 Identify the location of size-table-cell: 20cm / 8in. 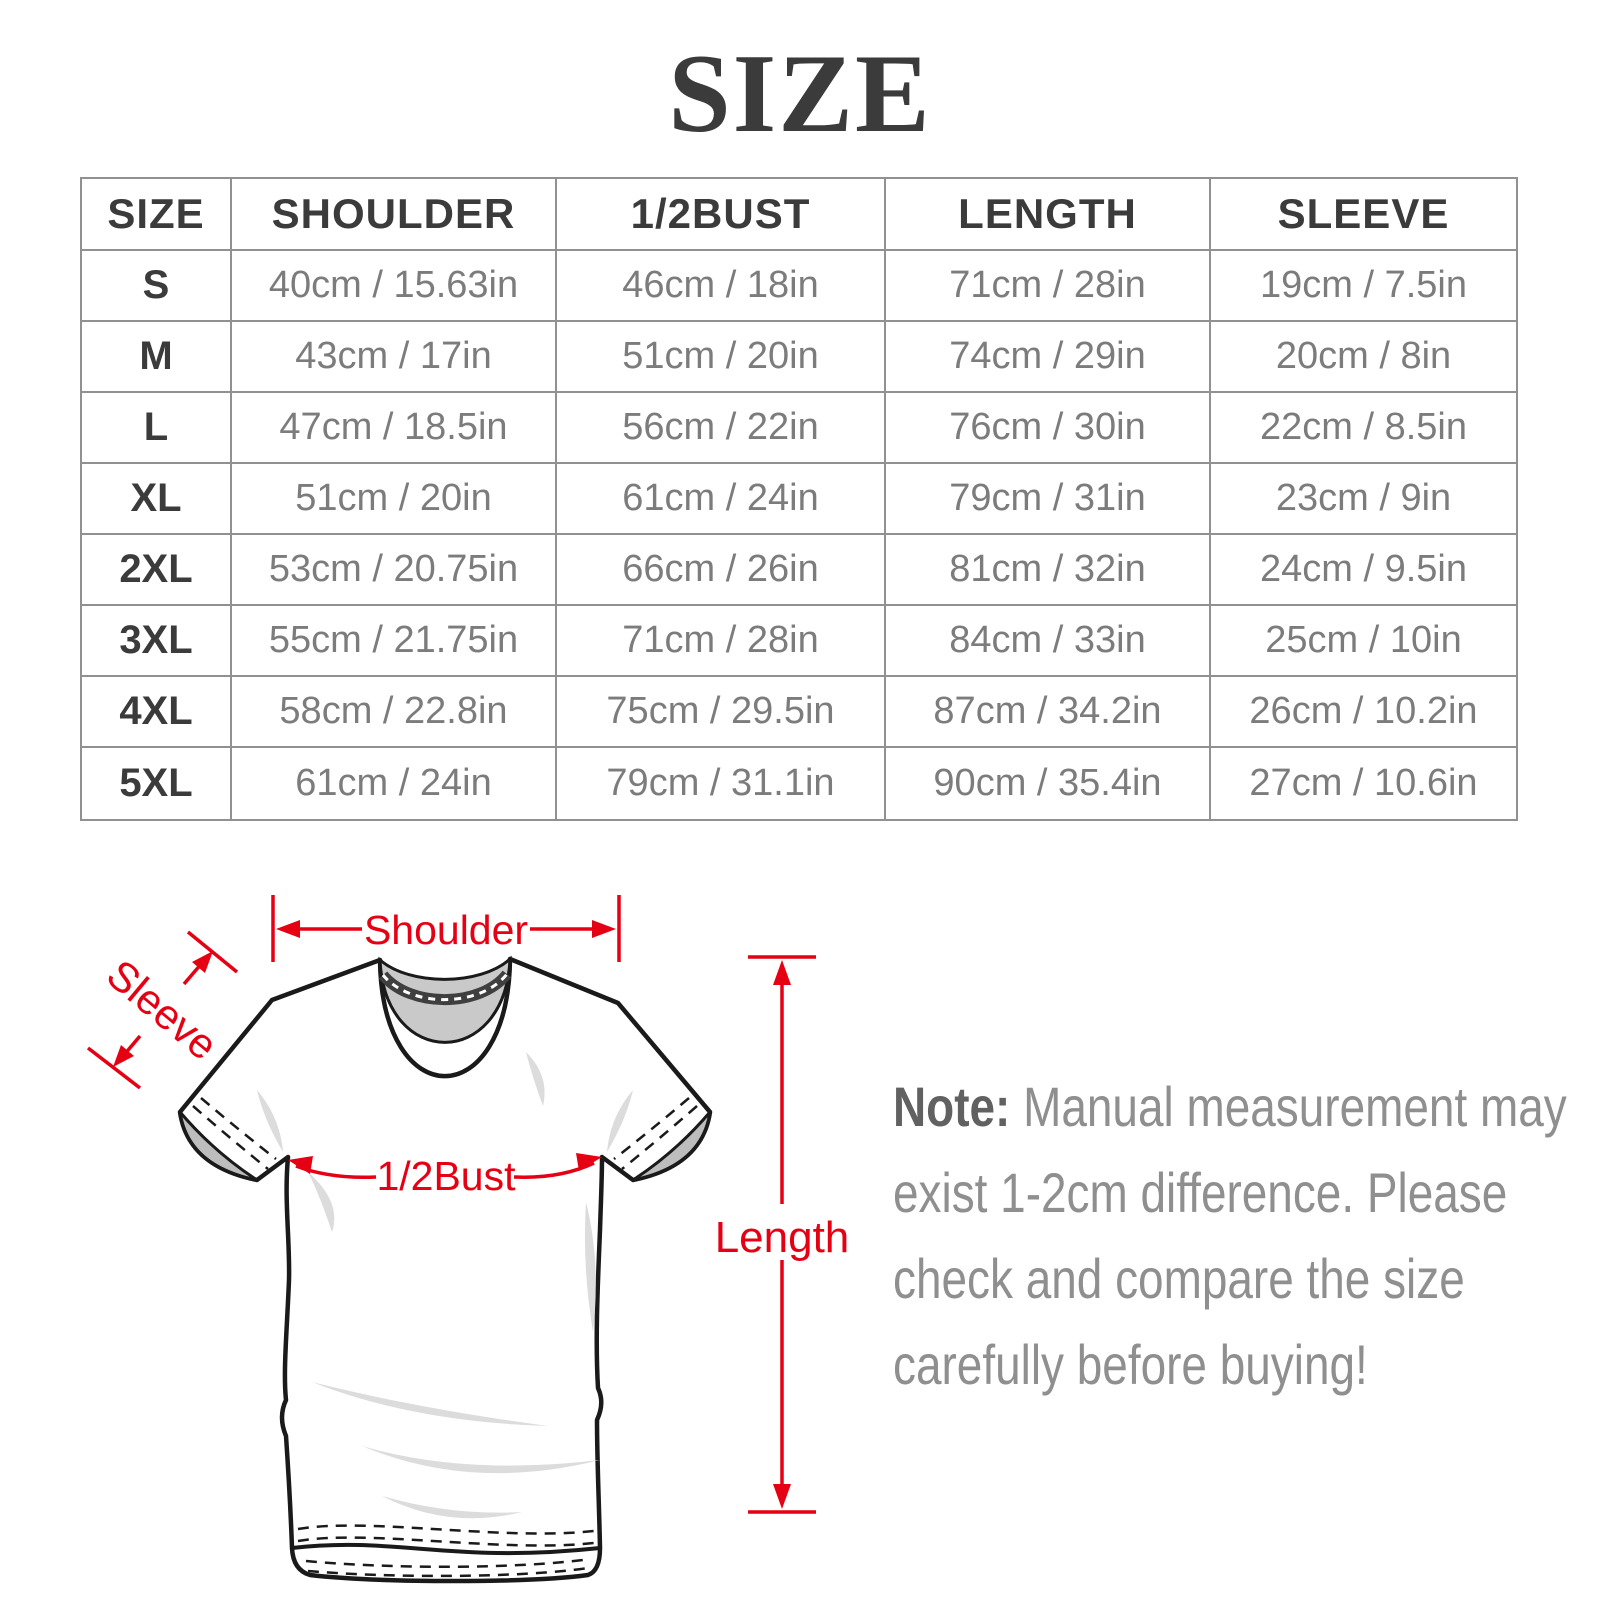
(1363, 357).